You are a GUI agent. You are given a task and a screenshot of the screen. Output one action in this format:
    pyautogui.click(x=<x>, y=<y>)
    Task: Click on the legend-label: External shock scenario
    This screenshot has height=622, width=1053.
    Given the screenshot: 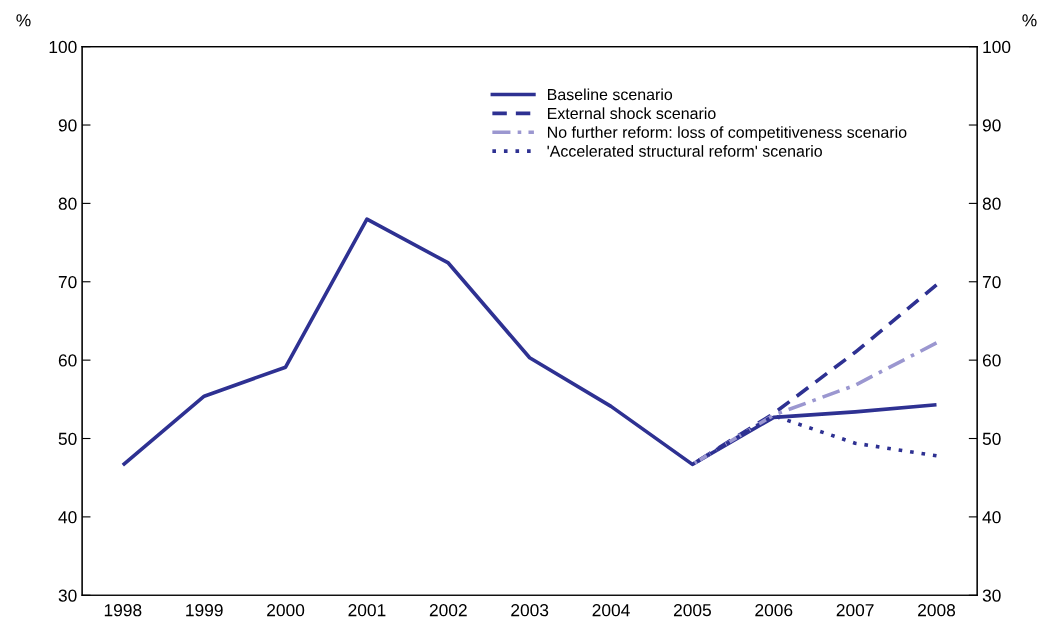 What is the action you would take?
    pyautogui.click(x=631, y=113)
    